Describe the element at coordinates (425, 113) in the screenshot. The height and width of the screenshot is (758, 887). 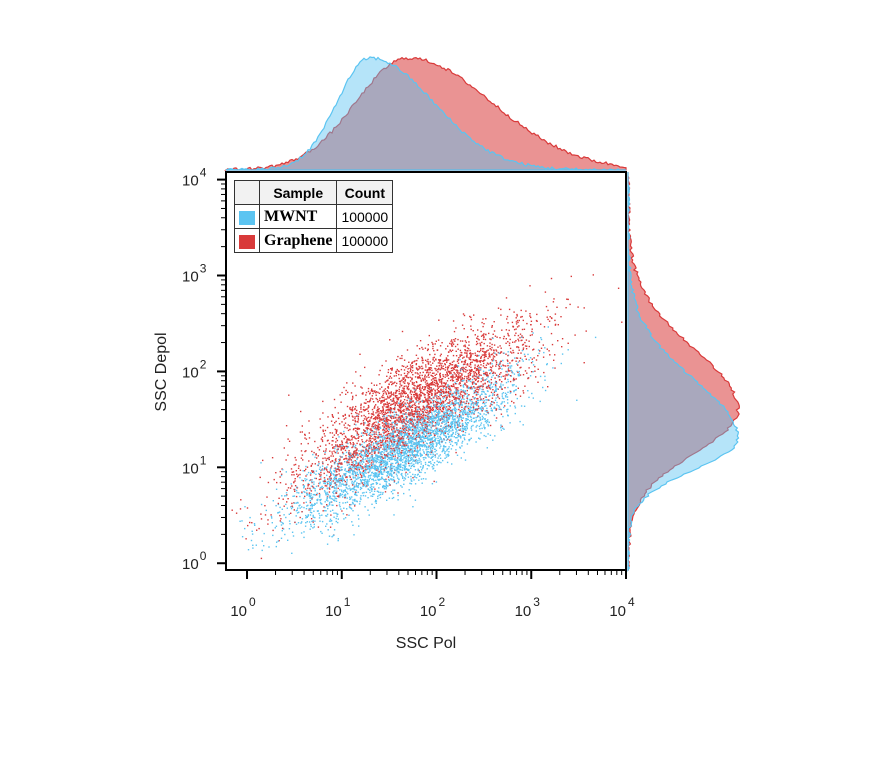
I see `x-histogram-graphene` at that location.